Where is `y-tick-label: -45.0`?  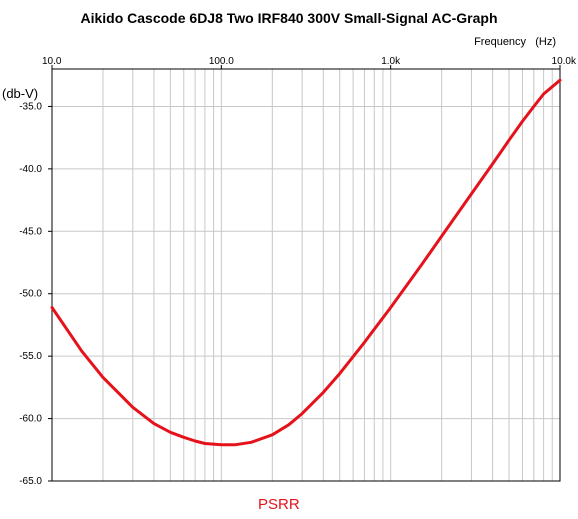
y-tick-label: -45.0 is located at coordinates (30, 231).